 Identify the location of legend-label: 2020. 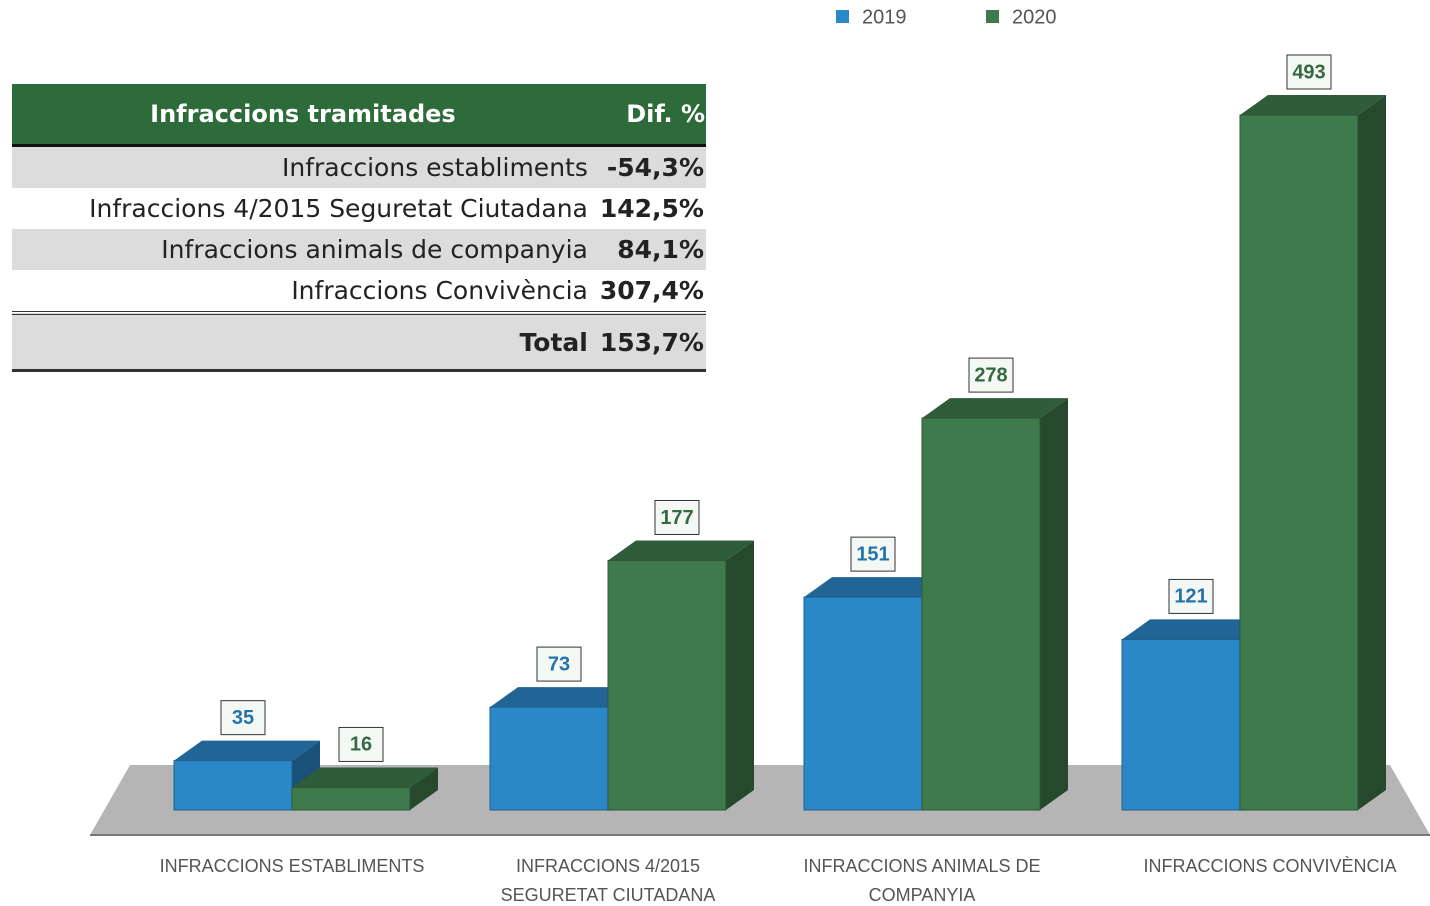
(1034, 17).